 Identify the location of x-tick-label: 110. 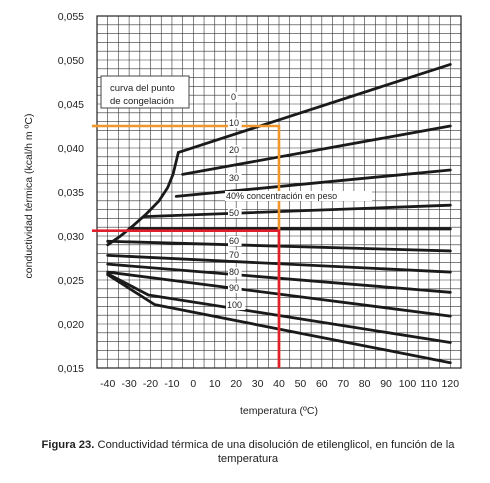
(429, 384).